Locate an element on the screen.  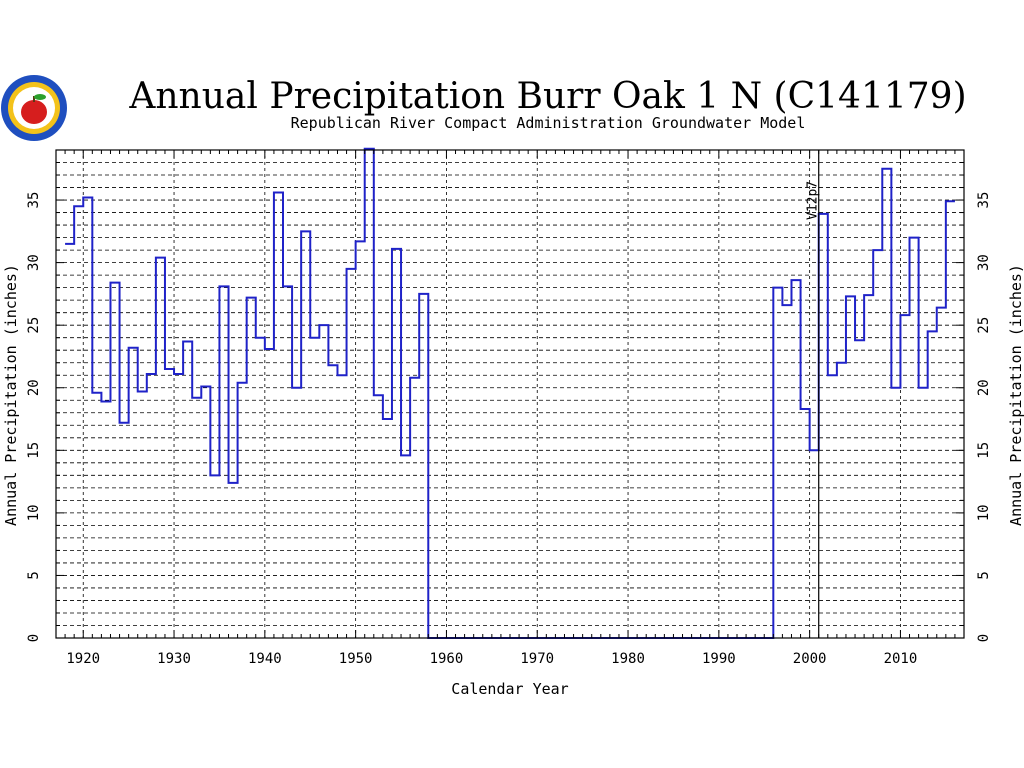
y-tick-label-left: 5 is located at coordinates (34, 575).